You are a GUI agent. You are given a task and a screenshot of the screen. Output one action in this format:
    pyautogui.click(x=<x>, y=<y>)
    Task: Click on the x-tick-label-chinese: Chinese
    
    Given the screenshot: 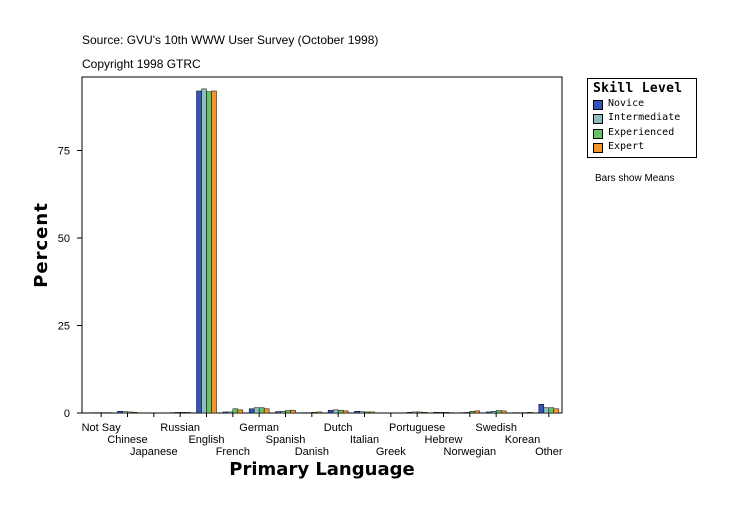 What is the action you would take?
    pyautogui.click(x=127, y=440)
    